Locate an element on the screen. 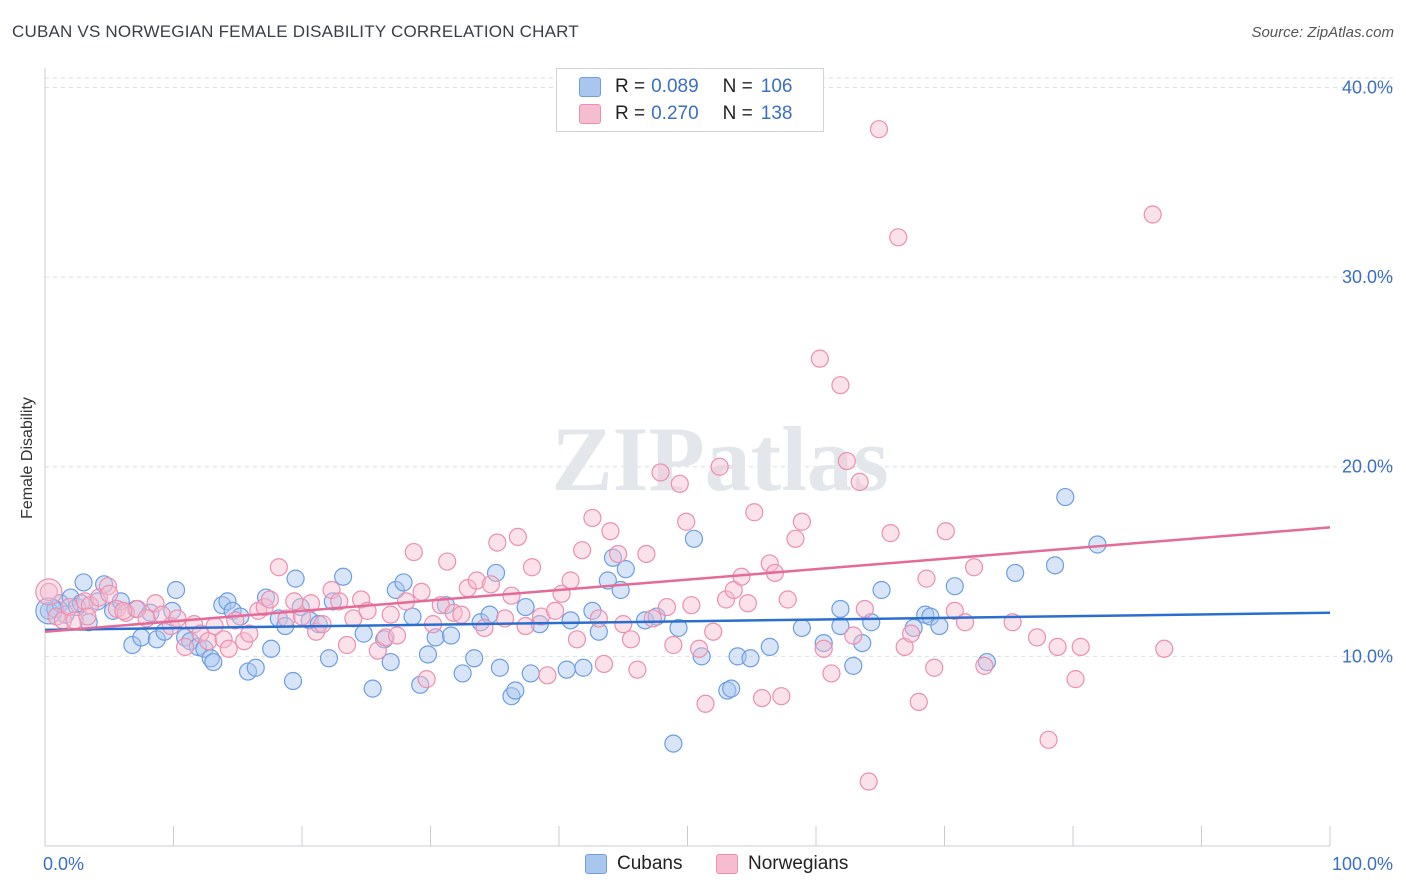 The height and width of the screenshot is (892, 1406). n-value: 138 is located at coordinates (776, 113).